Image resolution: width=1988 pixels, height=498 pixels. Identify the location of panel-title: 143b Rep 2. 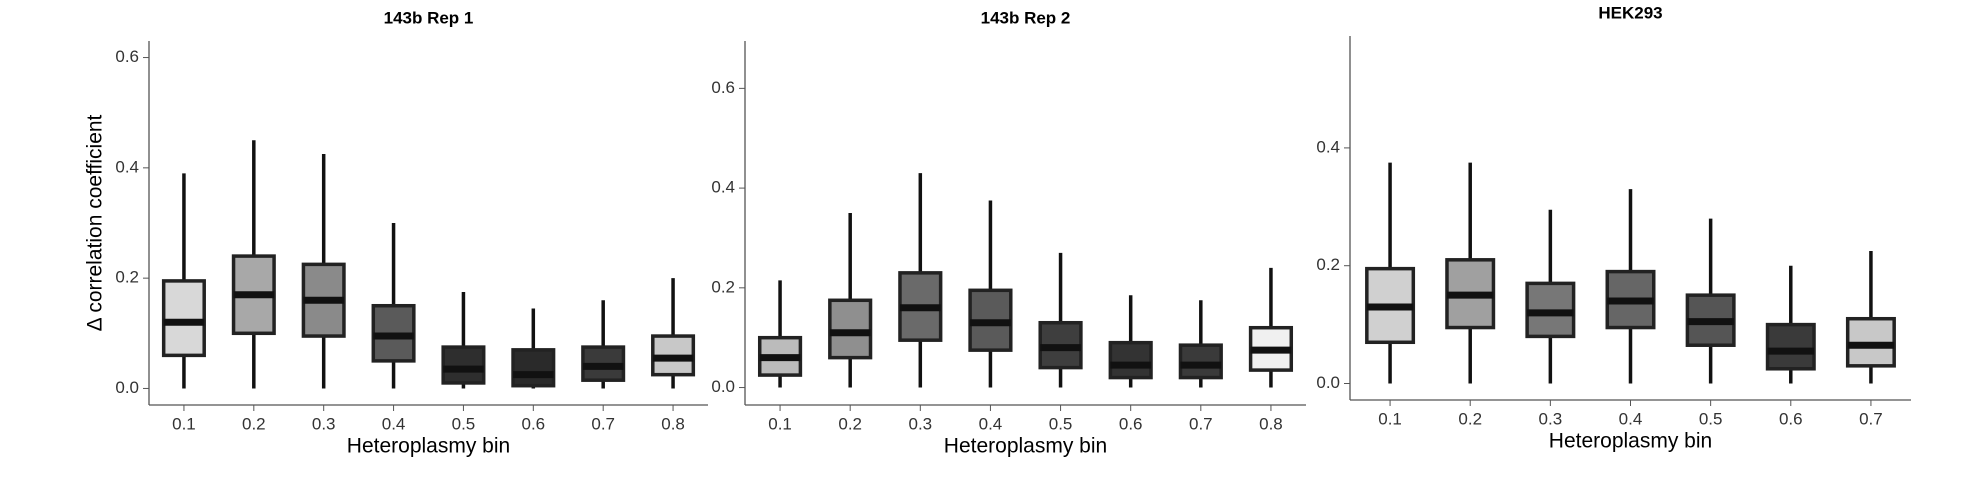
(1026, 17).